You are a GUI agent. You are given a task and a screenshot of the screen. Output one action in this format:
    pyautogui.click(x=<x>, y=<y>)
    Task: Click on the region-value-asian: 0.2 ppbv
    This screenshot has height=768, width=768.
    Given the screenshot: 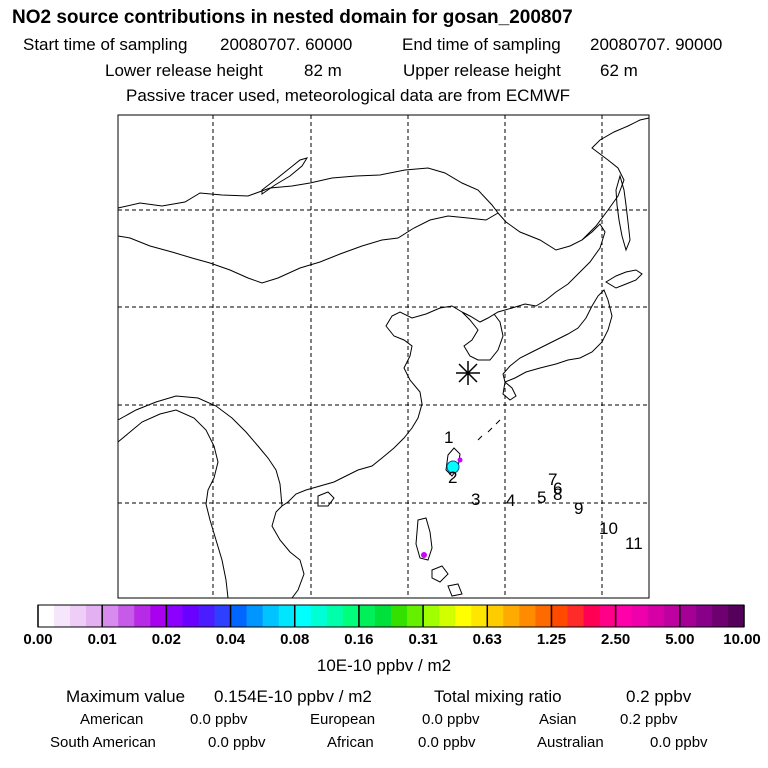 What is the action you would take?
    pyautogui.click(x=649, y=719)
    